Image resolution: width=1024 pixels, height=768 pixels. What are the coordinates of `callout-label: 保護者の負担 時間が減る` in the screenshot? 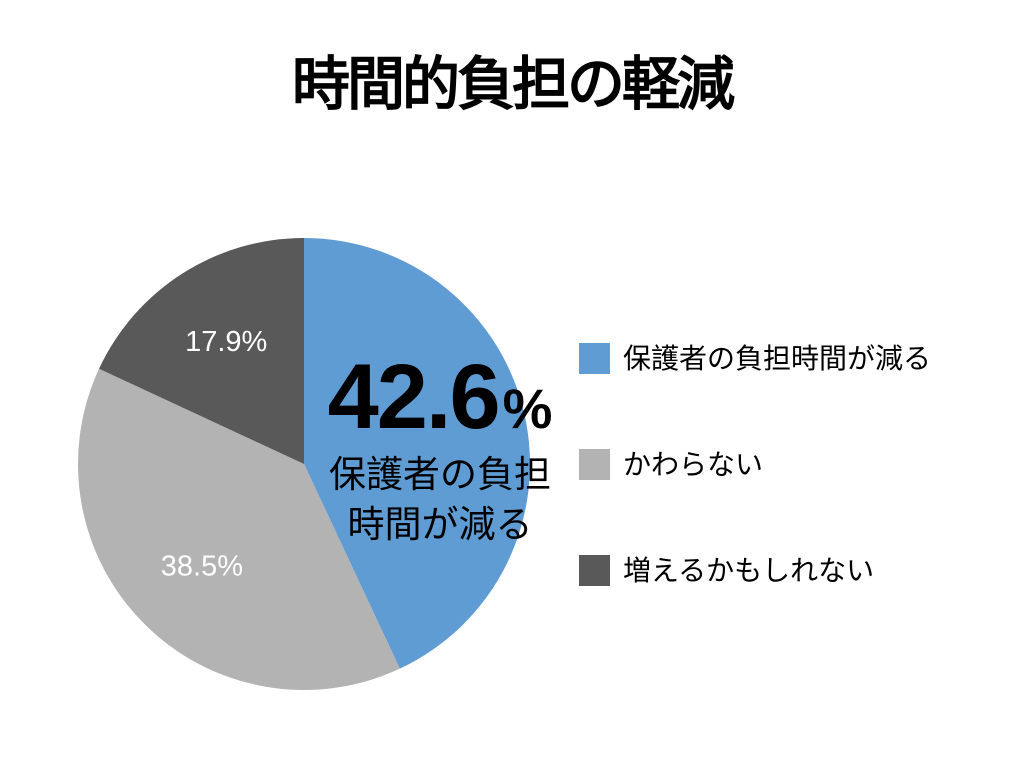 It's located at (440, 500).